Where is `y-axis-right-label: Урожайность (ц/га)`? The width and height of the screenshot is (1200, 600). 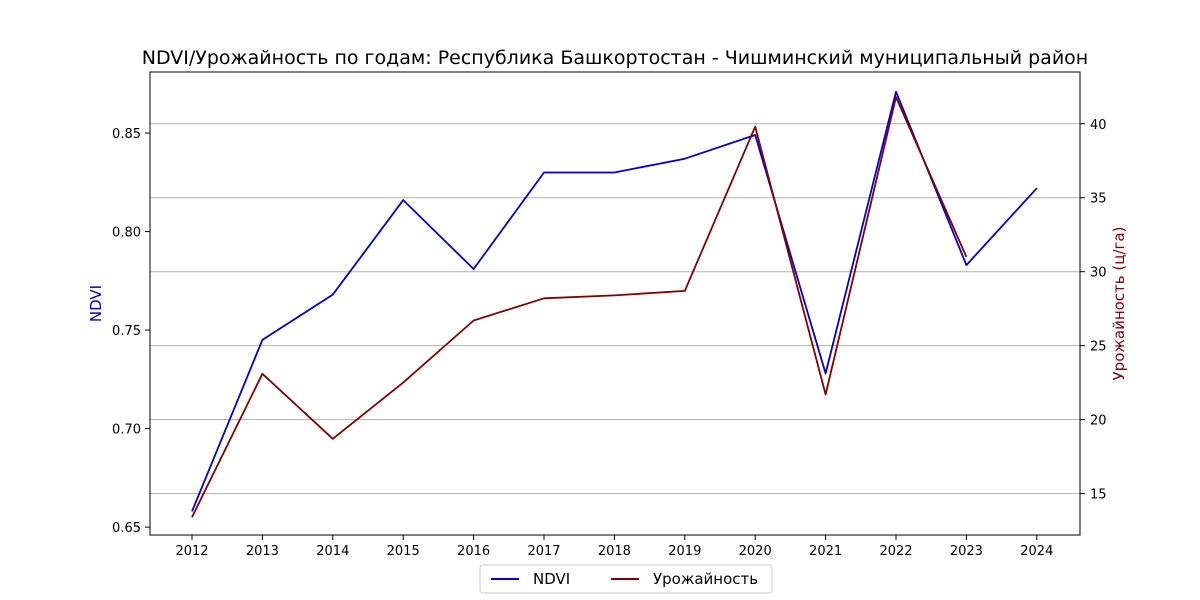 y-axis-right-label: Урожайность (ц/га) is located at coordinates (1119, 304).